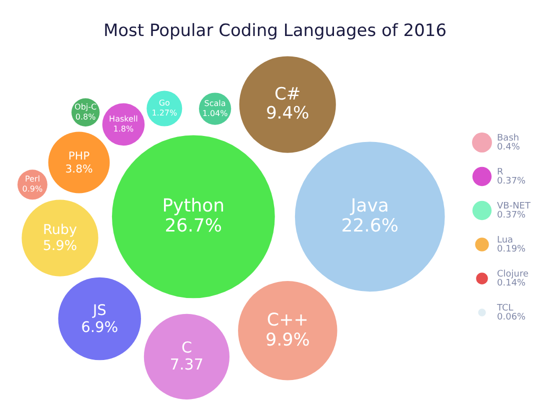 The width and height of the screenshot is (550, 416). Describe the element at coordinates (369, 206) in the screenshot. I see `category-label: Java` at that location.